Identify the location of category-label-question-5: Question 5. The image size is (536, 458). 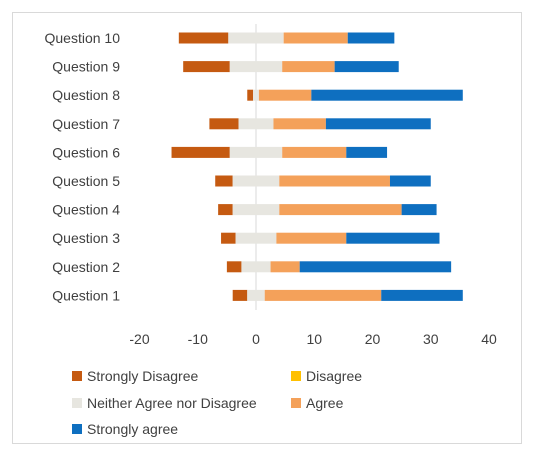
(86, 181).